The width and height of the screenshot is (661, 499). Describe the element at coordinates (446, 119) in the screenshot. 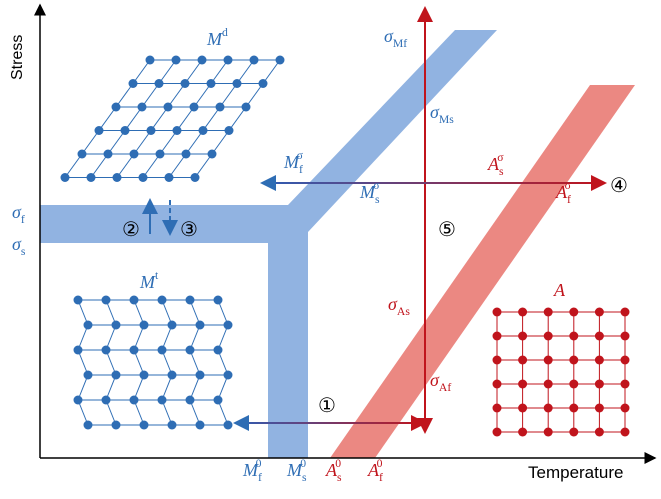

I see `label-sub: Ms` at that location.